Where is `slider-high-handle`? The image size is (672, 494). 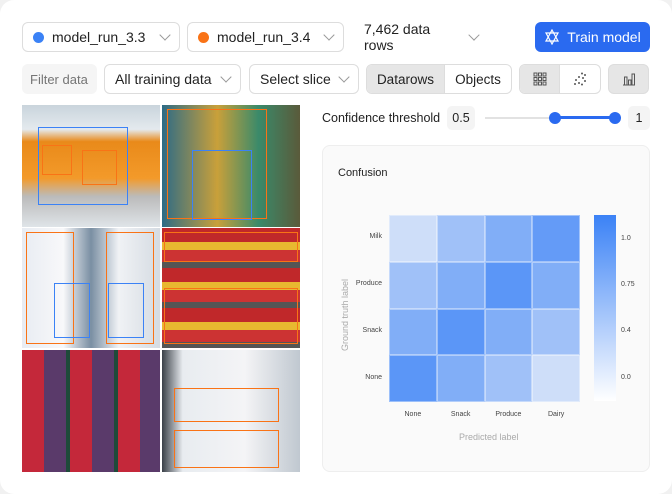 slider-high-handle is located at coordinates (615, 118).